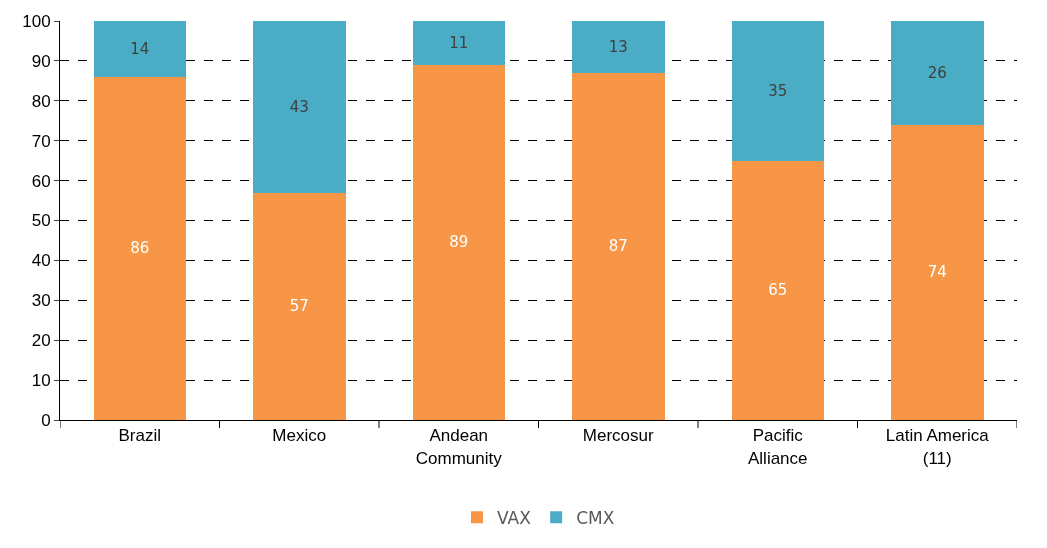 This screenshot has height=548, width=1047. I want to click on data-label: 14, so click(140, 48).